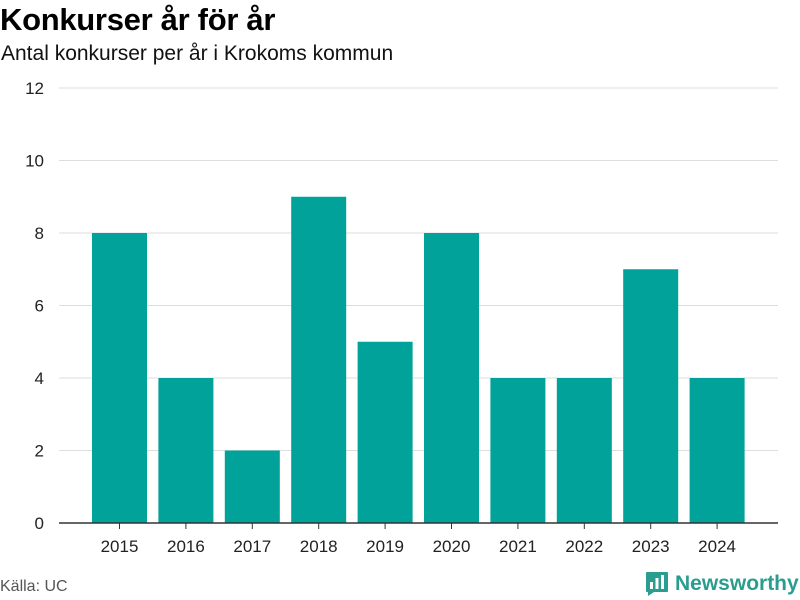 The image size is (800, 600). I want to click on bar-2020, so click(451, 378).